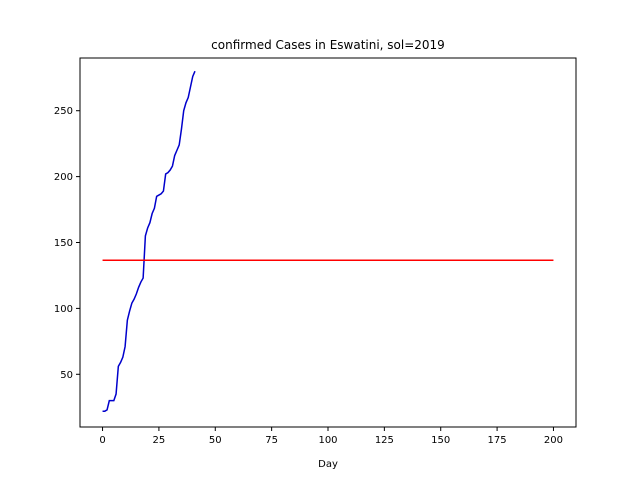  I want to click on y-tick-label: 50, so click(66, 375).